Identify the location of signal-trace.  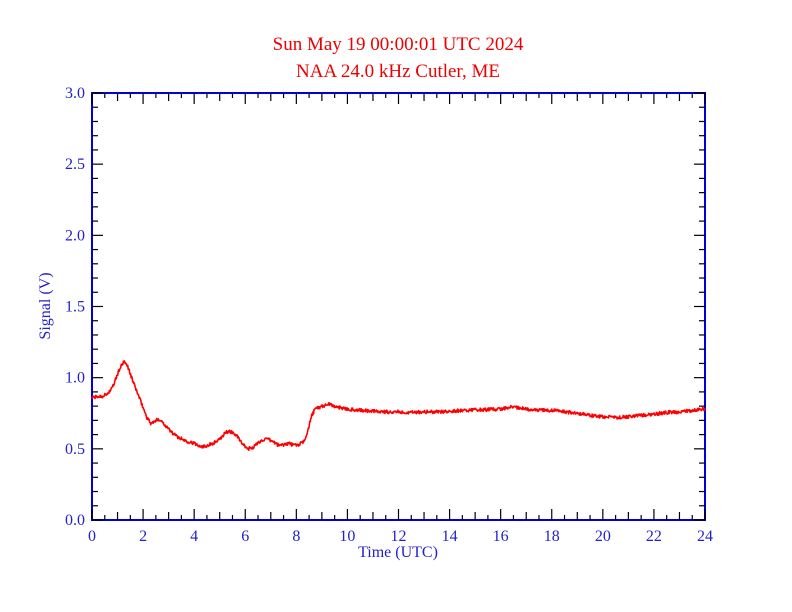
(398, 406).